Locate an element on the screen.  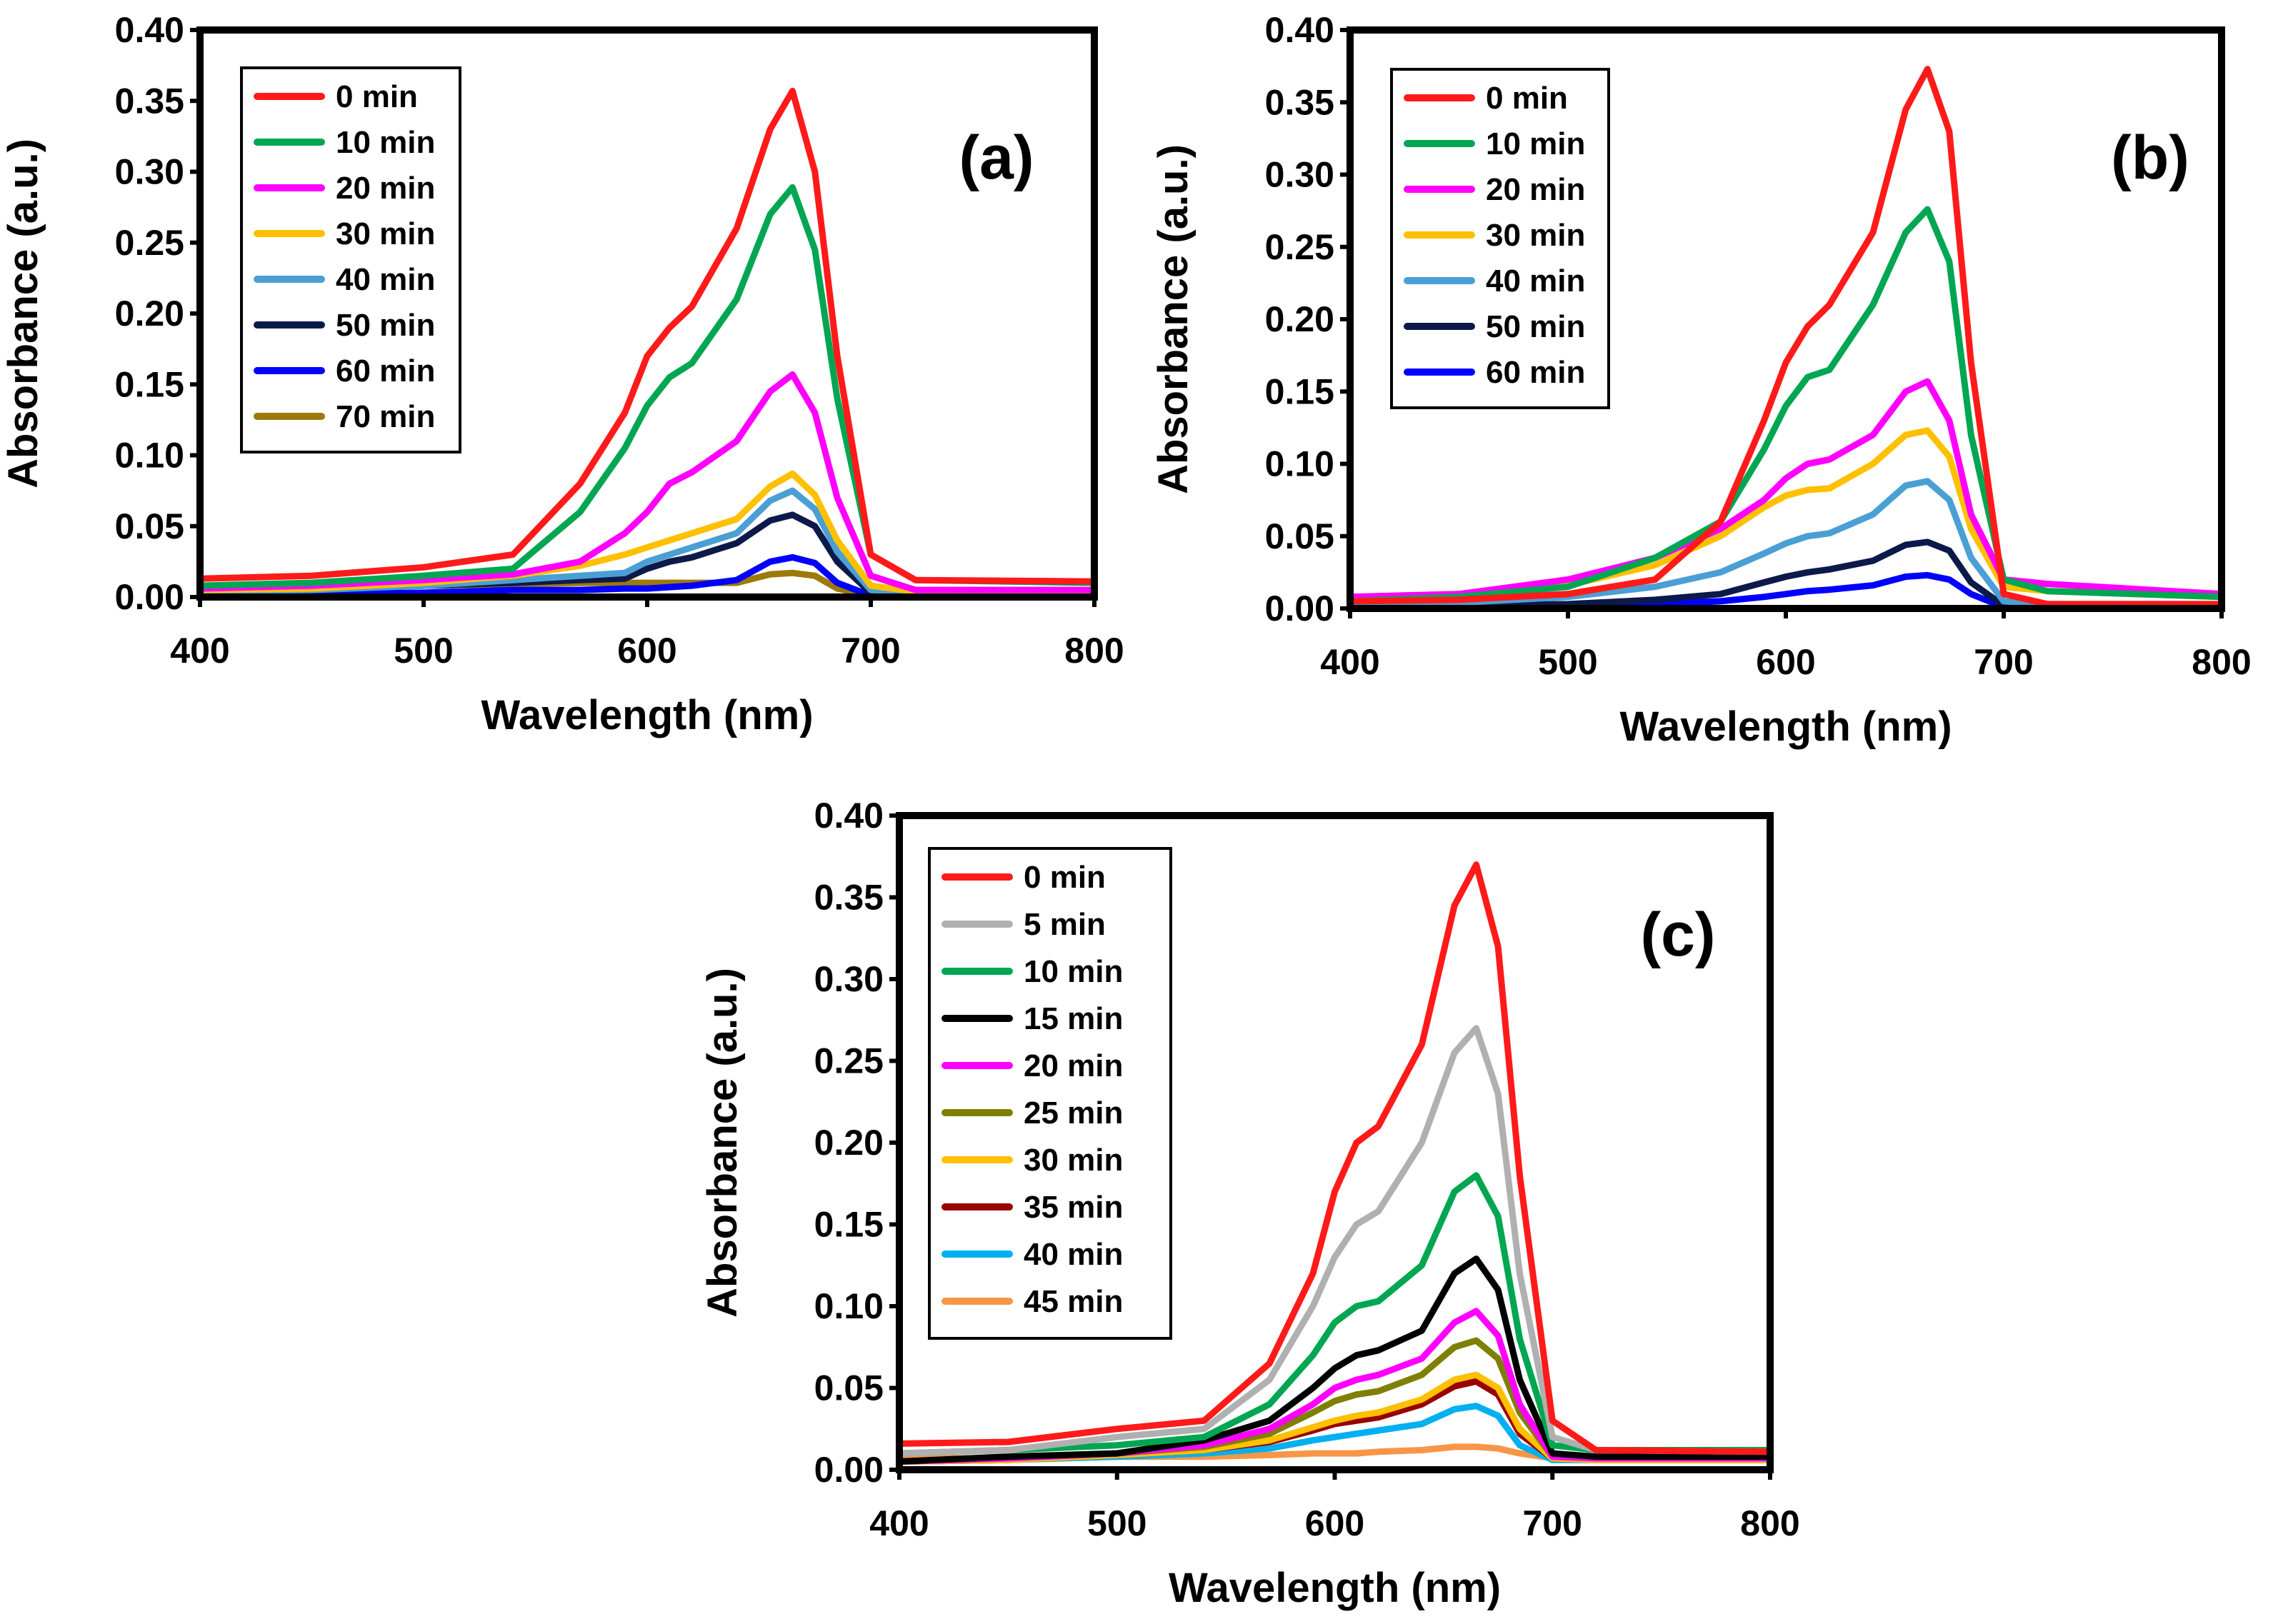
panel-label: (c) is located at coordinates (1677, 935).